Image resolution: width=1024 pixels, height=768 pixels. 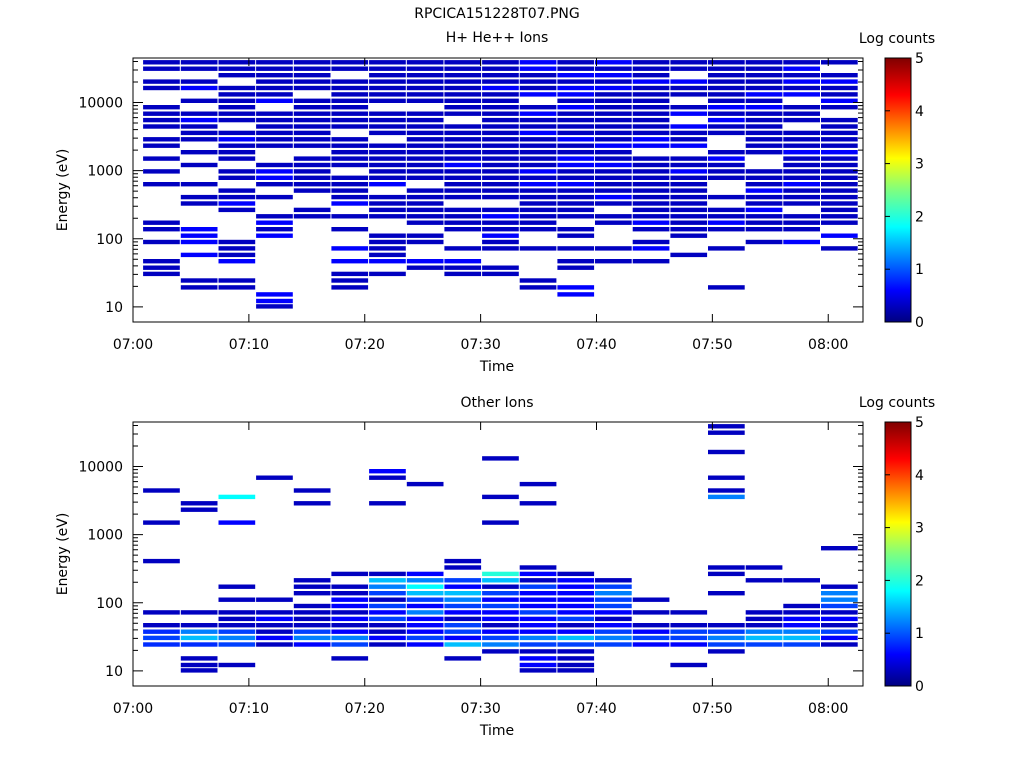 What do you see at coordinates (919, 323) in the screenshot?
I see `colorbar-tick-label: 0` at bounding box center [919, 323].